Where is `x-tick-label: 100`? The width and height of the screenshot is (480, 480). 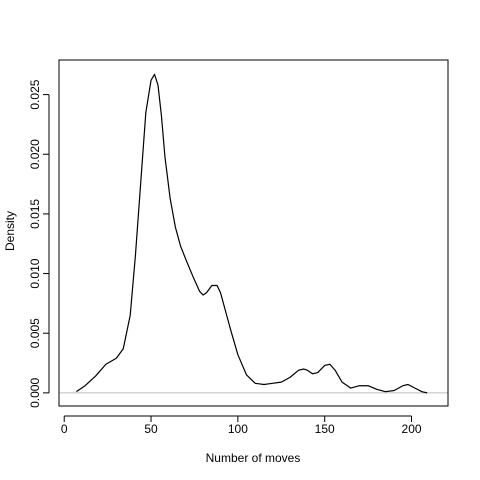 x-tick-label: 100 is located at coordinates (238, 429).